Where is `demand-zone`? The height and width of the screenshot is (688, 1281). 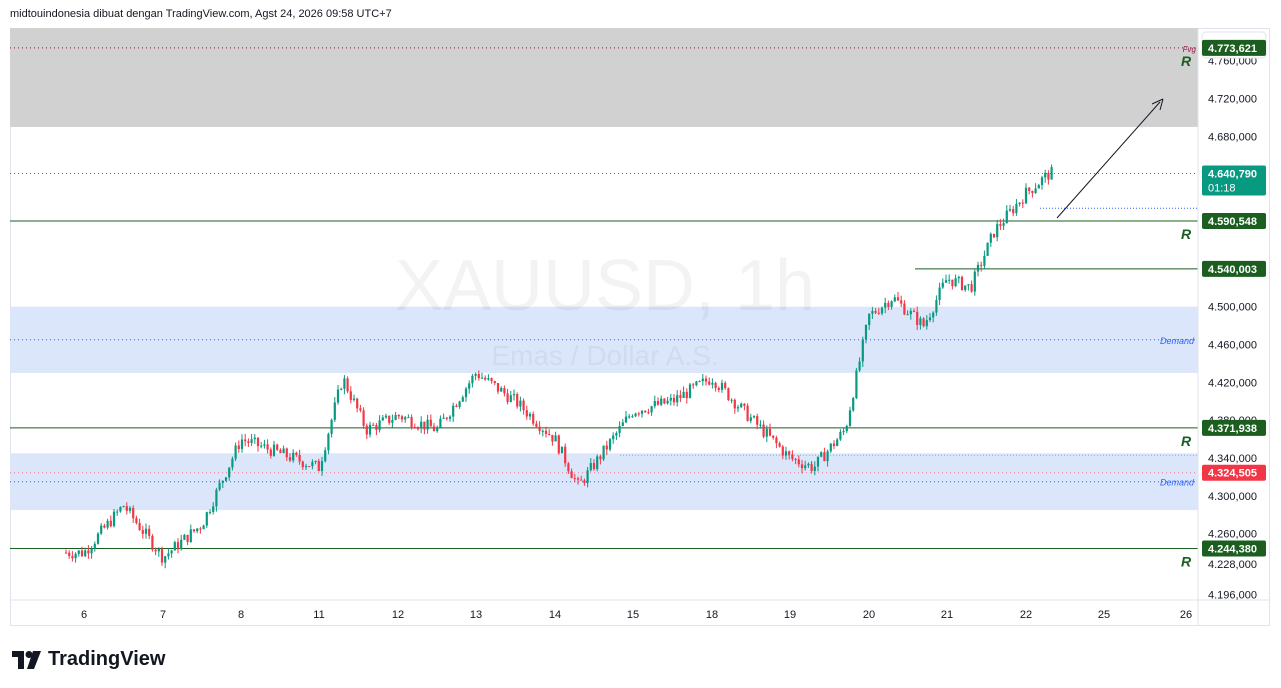 demand-zone is located at coordinates (604, 339).